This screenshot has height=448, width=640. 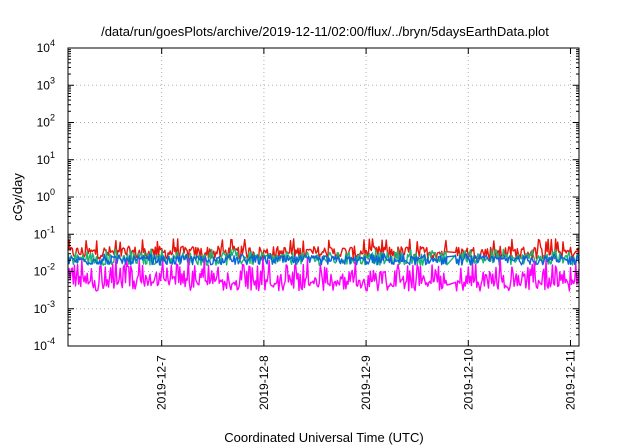 I want to click on y-axis-label: cGy/day, so click(x=17, y=197).